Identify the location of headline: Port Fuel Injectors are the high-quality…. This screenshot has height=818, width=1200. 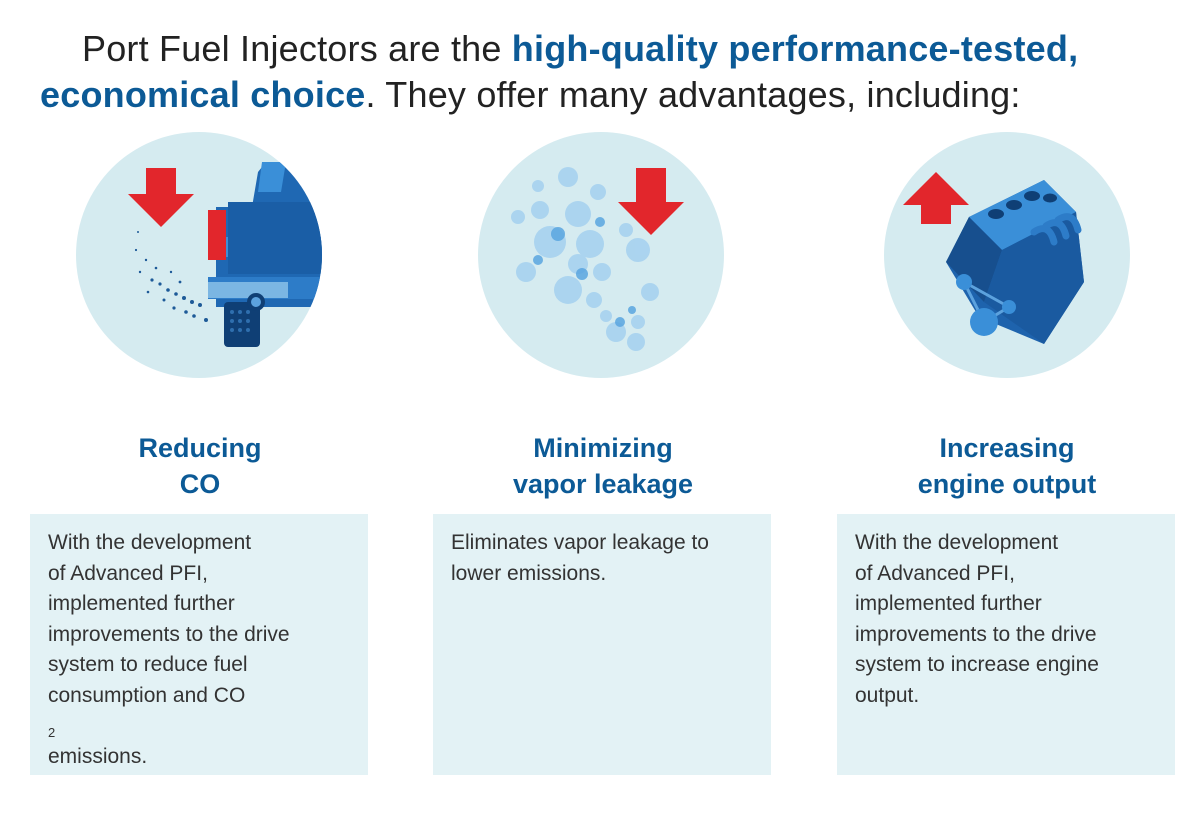
(605, 72).